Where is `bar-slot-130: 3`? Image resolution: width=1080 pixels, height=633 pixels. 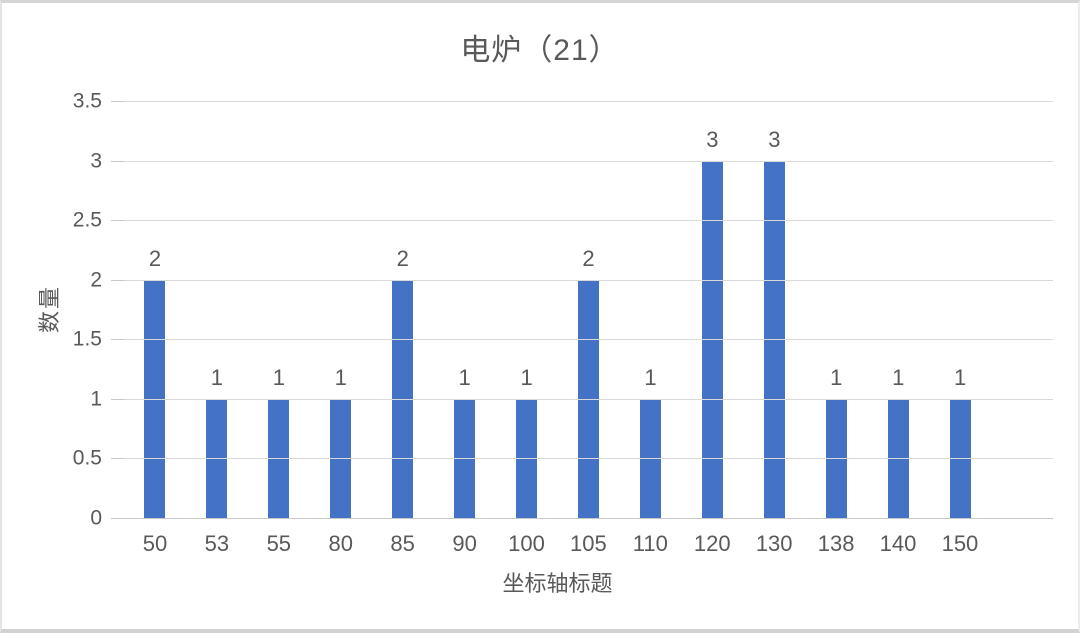 bar-slot-130: 3 is located at coordinates (774, 309).